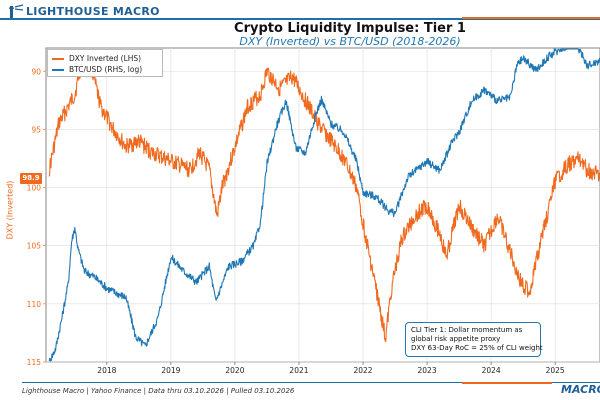  Describe the element at coordinates (350, 41) in the screenshot. I see `chart-subtitle: DXY (Inverted) vs BTC/USD (2018-2026)` at that location.